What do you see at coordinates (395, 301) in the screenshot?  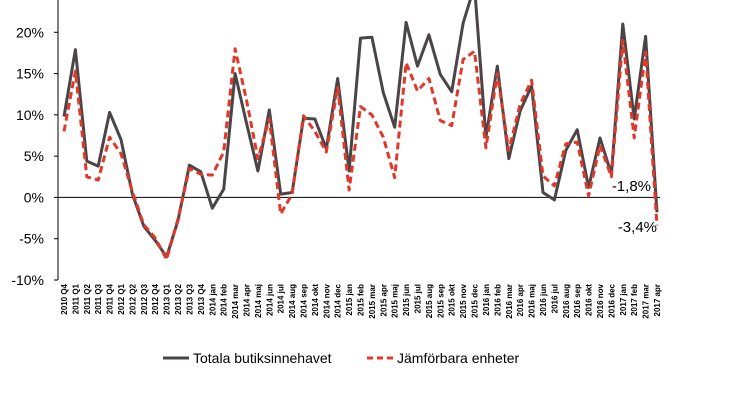 I see `x-tick-label: 2015 maj` at bounding box center [395, 301].